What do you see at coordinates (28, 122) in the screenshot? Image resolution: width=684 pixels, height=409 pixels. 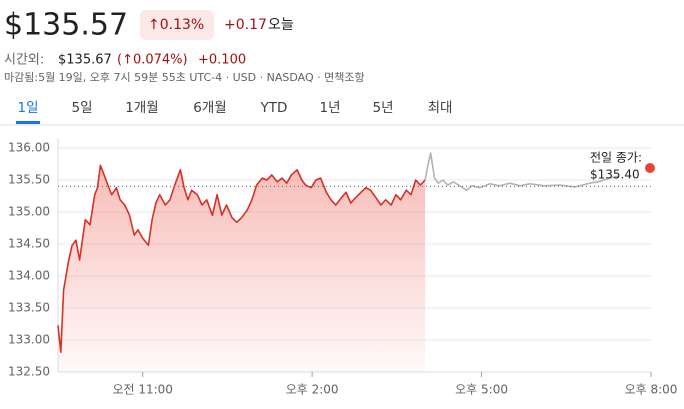 I see `tab-underline` at bounding box center [28, 122].